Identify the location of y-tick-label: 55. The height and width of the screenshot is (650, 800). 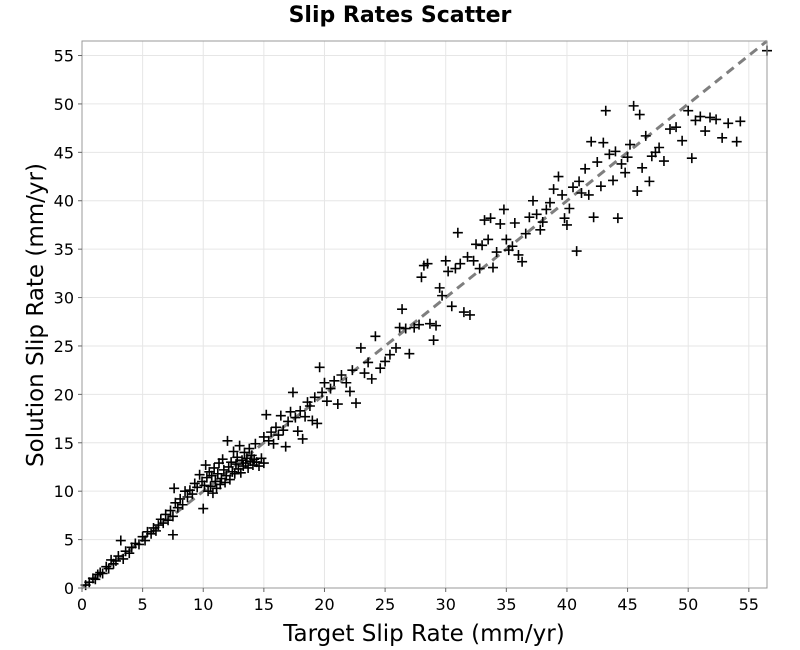
(64, 56).